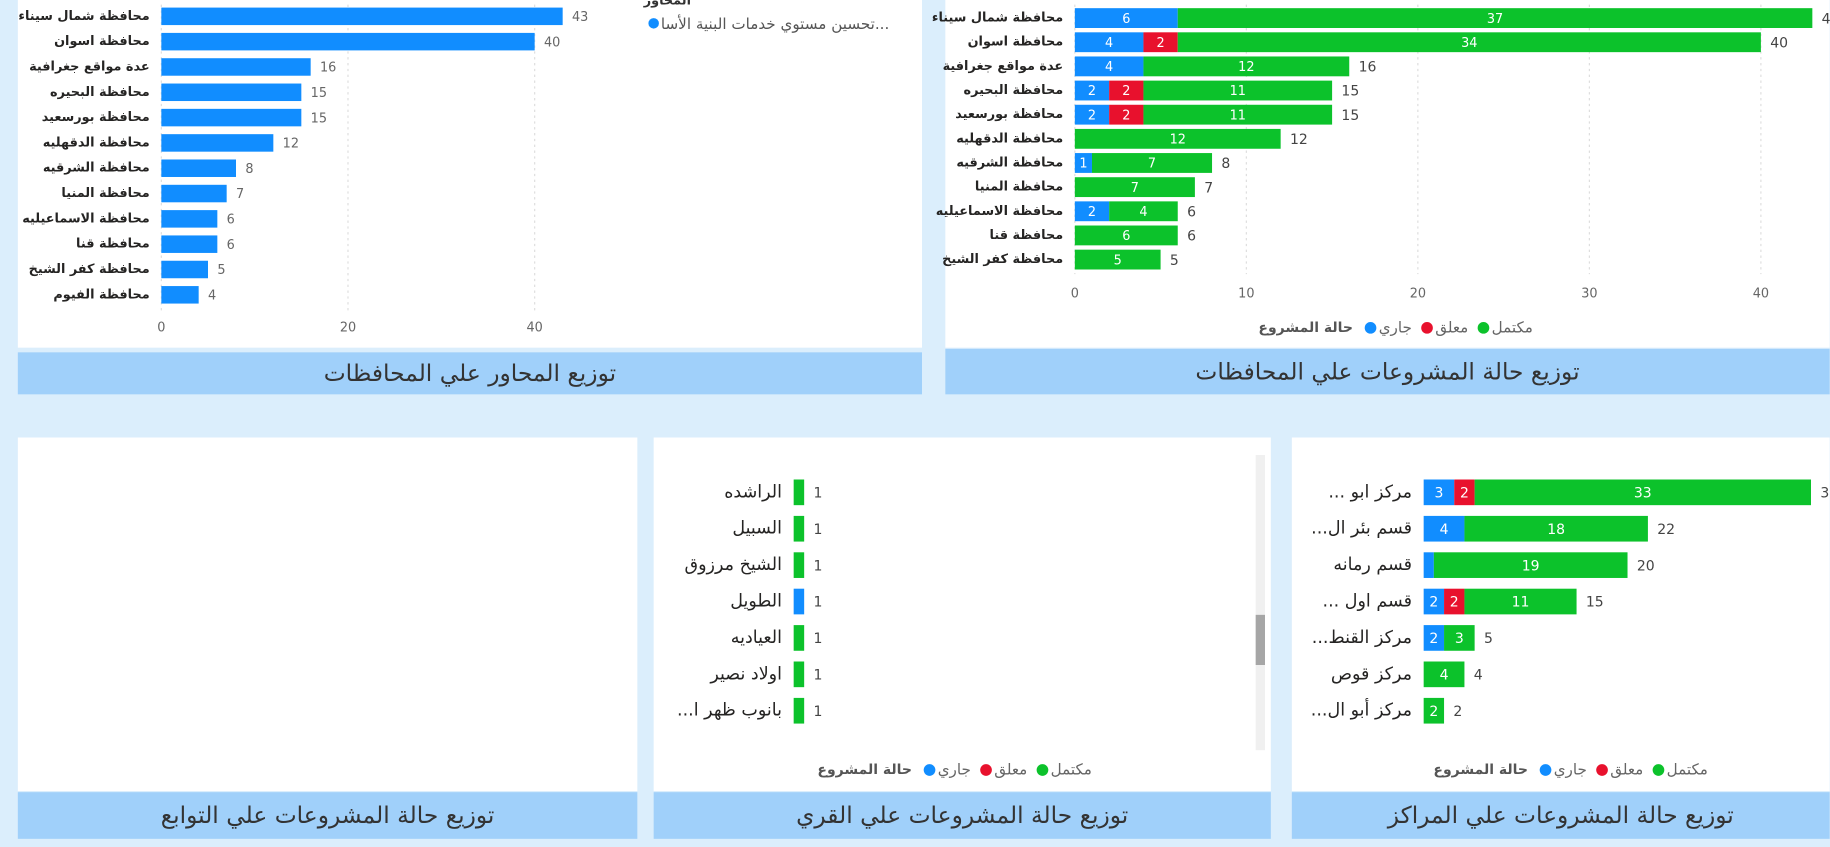  Describe the element at coordinates (85, 218) in the screenshot. I see `category-label: محافظة الاسماعيليه` at that location.